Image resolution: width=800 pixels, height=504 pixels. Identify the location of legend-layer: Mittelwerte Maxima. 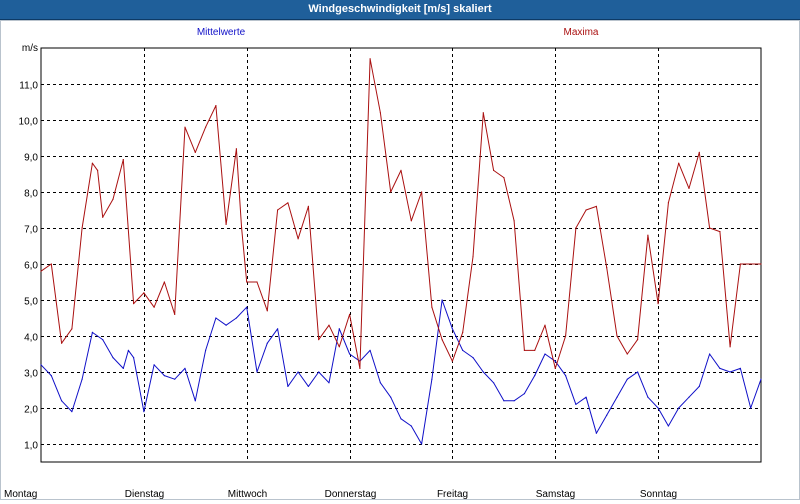
(398, 32).